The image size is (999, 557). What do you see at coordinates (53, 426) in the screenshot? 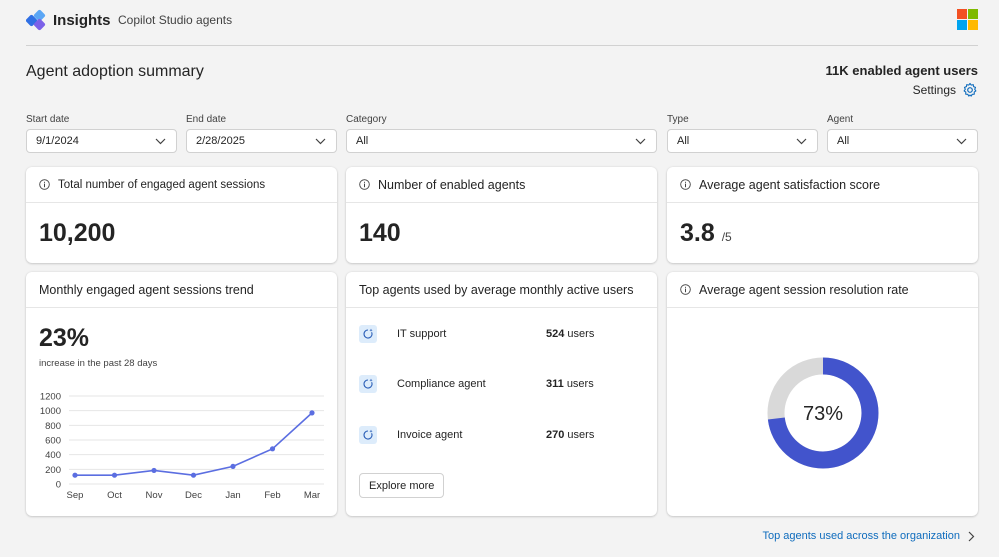
I see `y-tick-label: 800` at bounding box center [53, 426].